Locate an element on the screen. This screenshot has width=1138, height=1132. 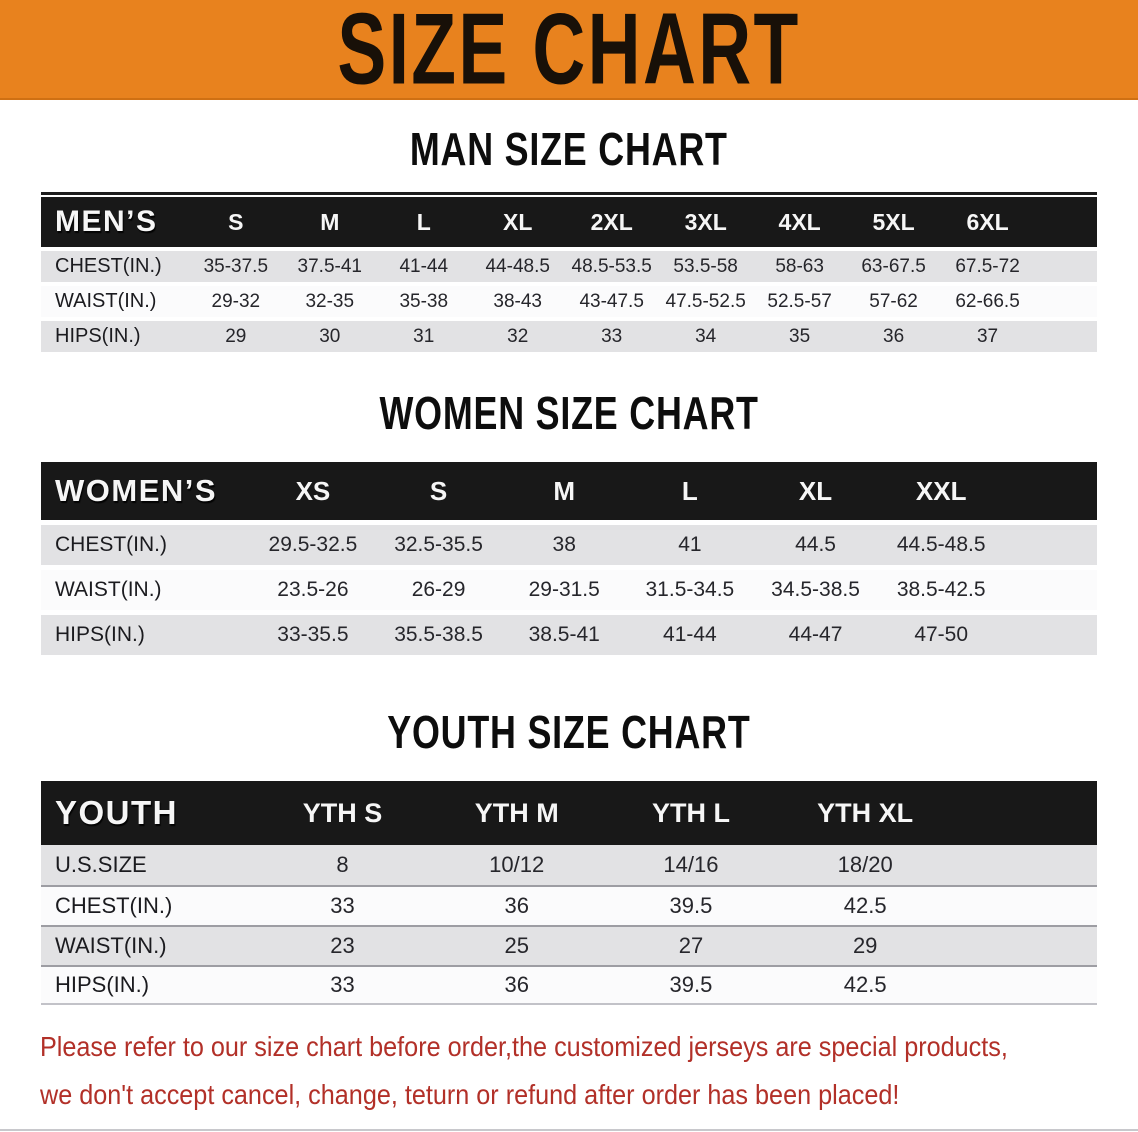
banner-title: SIZE CHART is located at coordinates (569, 53).